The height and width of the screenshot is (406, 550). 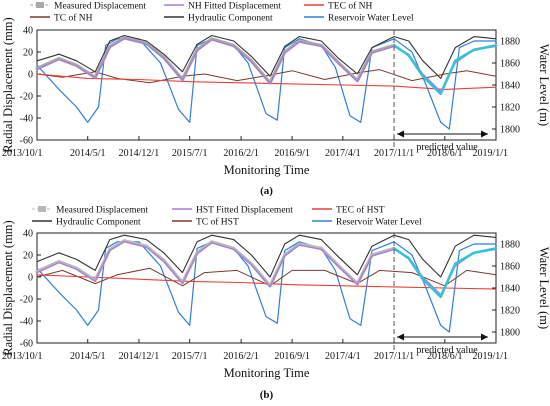 I want to click on legend-label: TEC of NH, so click(x=350, y=6).